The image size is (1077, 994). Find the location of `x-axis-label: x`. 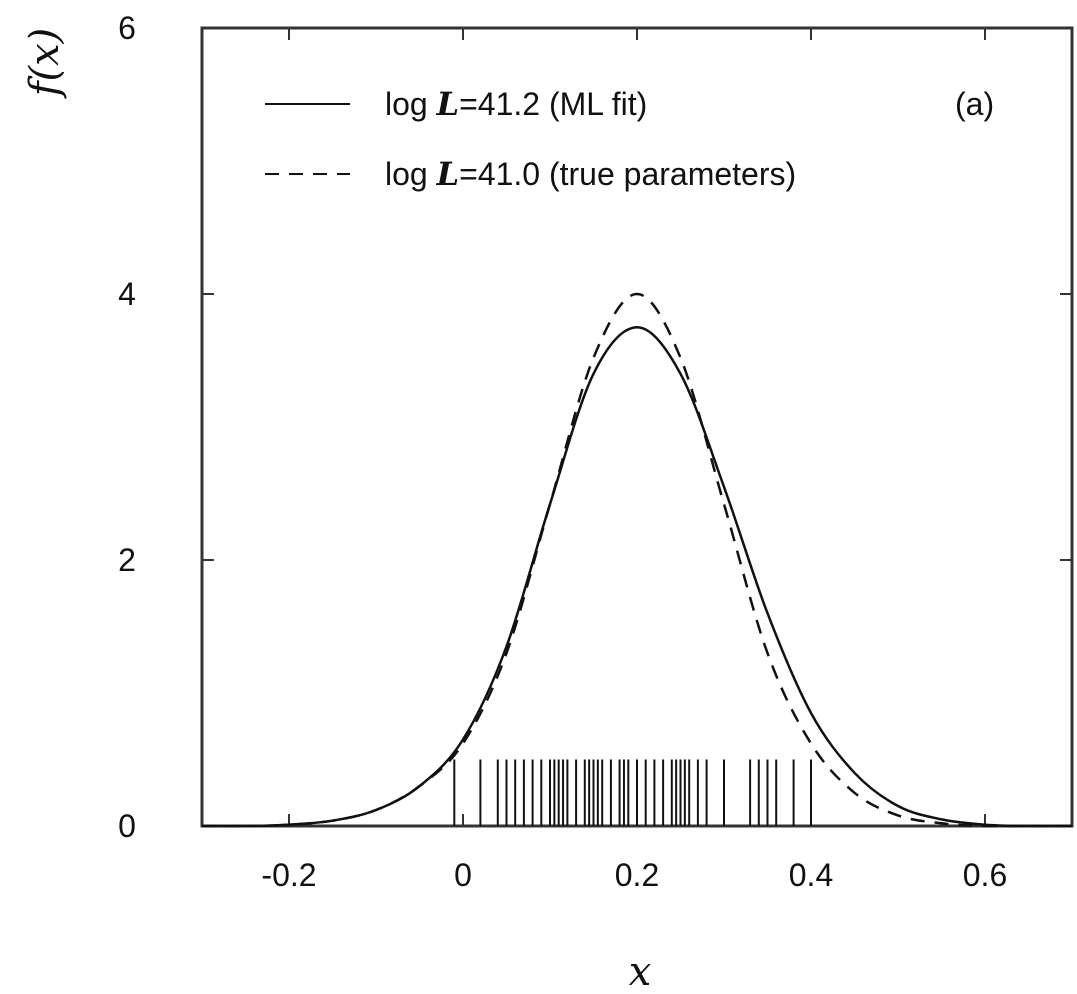

x-axis-label: x is located at coordinates (640, 971).